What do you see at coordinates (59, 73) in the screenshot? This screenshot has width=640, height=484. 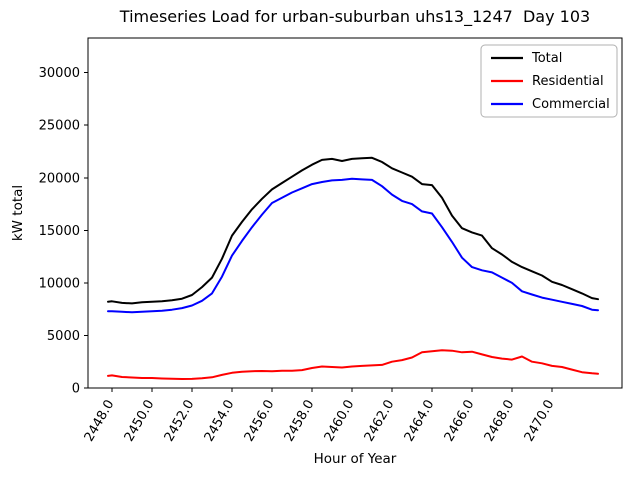 I see `y-tick-label: 30000` at bounding box center [59, 73].